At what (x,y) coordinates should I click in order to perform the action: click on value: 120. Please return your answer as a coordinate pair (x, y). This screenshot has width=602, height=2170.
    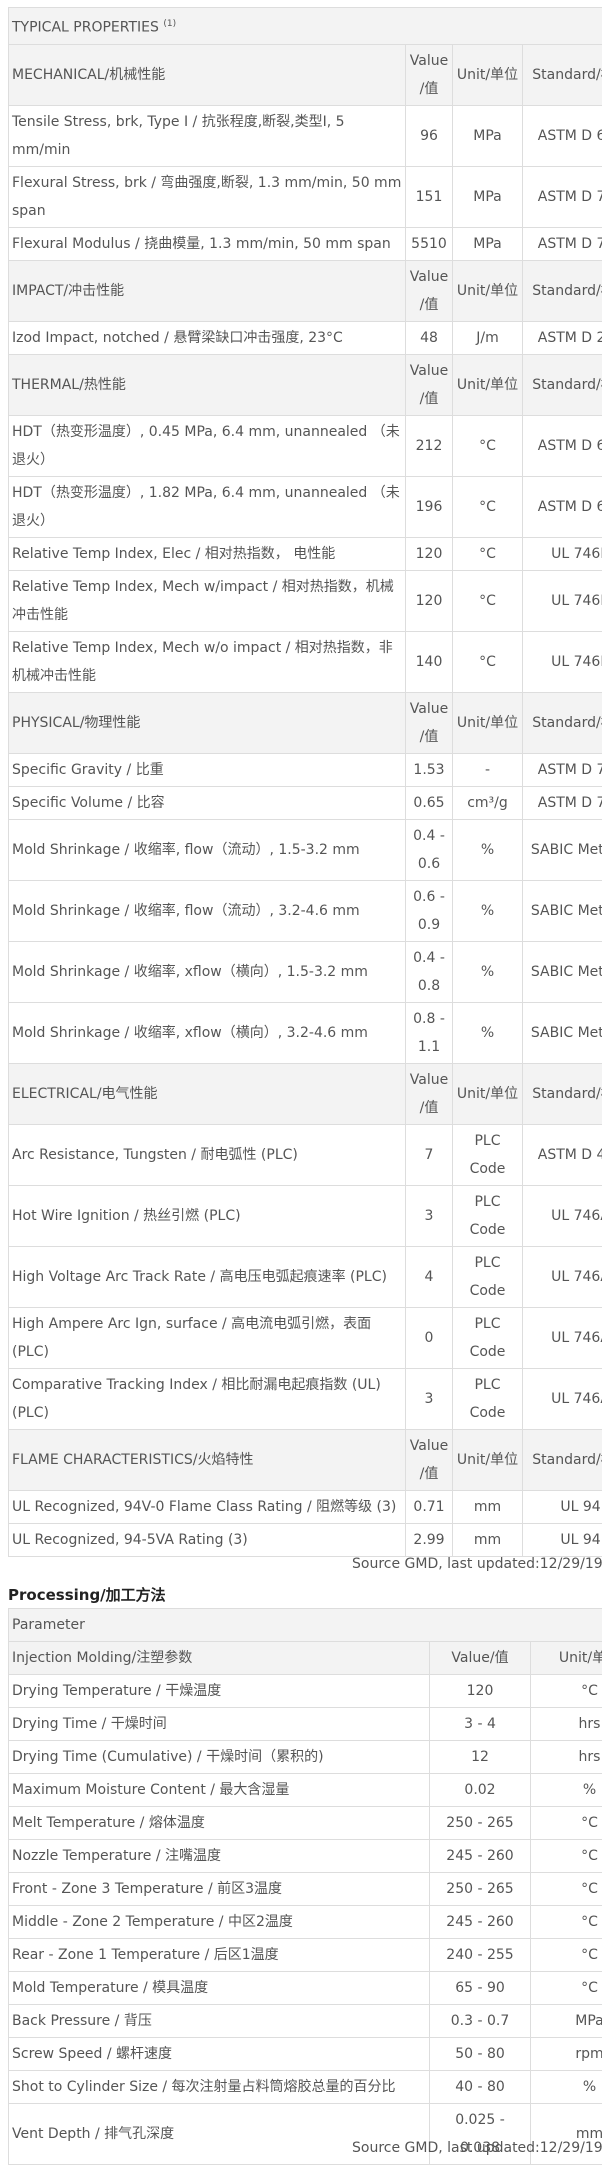
    Looking at the image, I should click on (429, 553).